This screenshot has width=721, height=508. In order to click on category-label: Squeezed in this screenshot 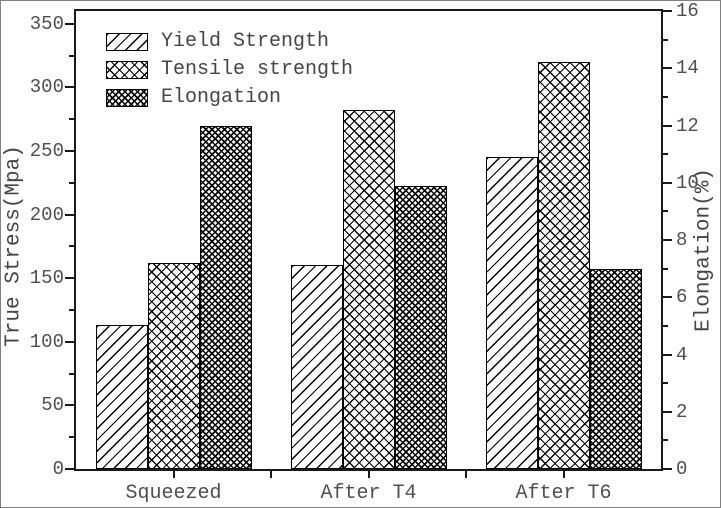, I will do `click(173, 493)`.